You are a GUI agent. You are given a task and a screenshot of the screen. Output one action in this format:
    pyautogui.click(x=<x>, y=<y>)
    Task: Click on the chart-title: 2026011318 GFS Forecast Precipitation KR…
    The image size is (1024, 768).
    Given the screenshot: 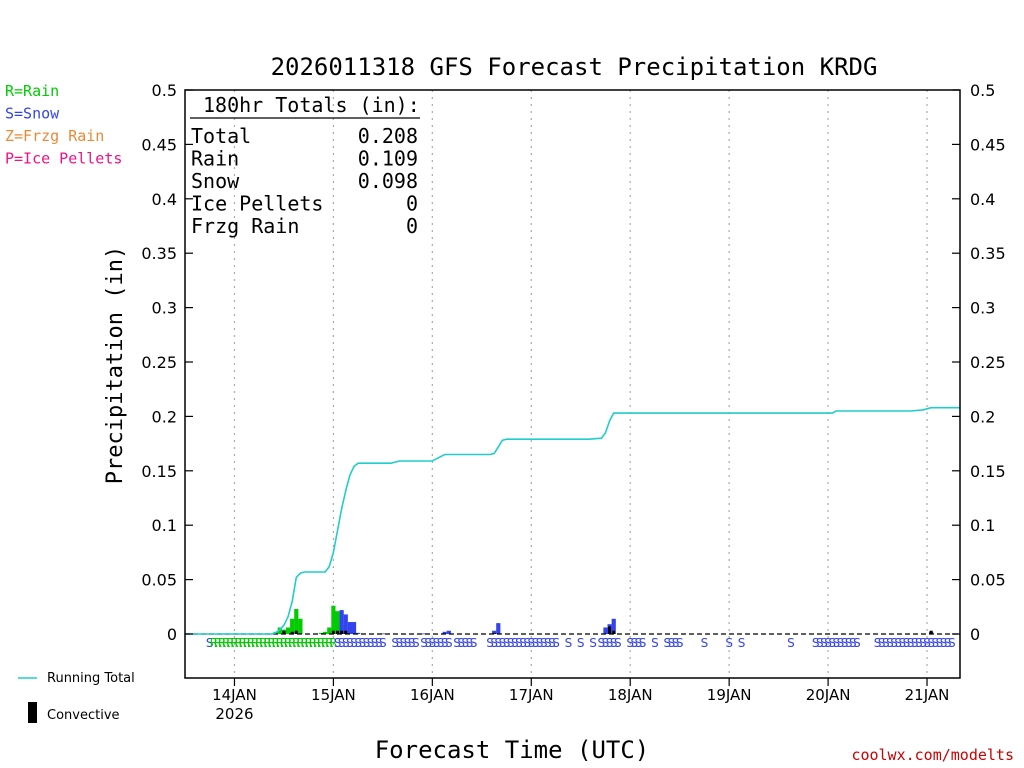 What is the action you would take?
    pyautogui.click(x=574, y=67)
    